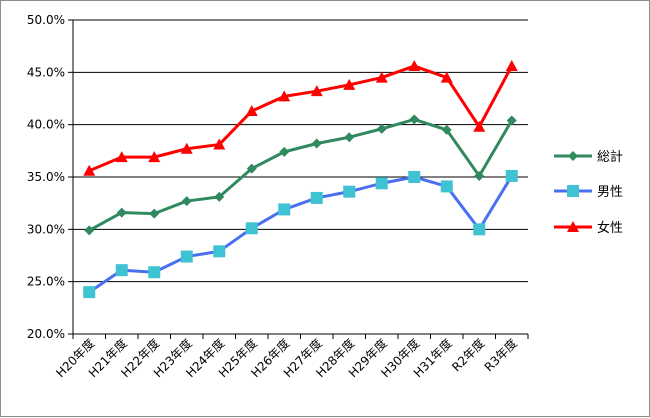 Image resolution: width=650 pixels, height=418 pixels. I want to click on y-tick-label: 40.0%, so click(46, 125).